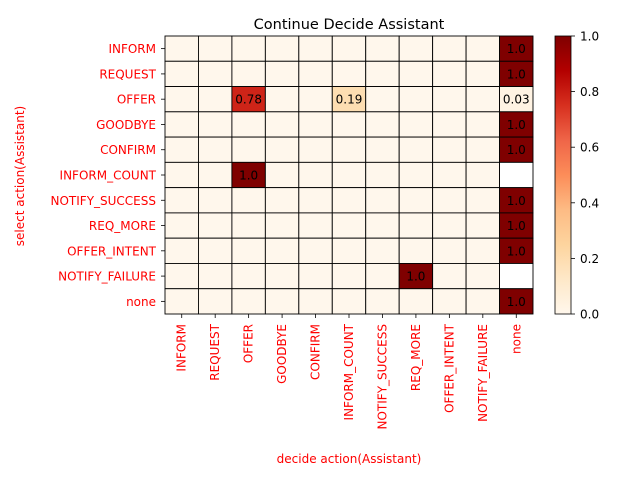 This screenshot has width=640, height=480. What do you see at coordinates (126, 125) in the screenshot?
I see `y-tick-label: GOODBYE` at bounding box center [126, 125].